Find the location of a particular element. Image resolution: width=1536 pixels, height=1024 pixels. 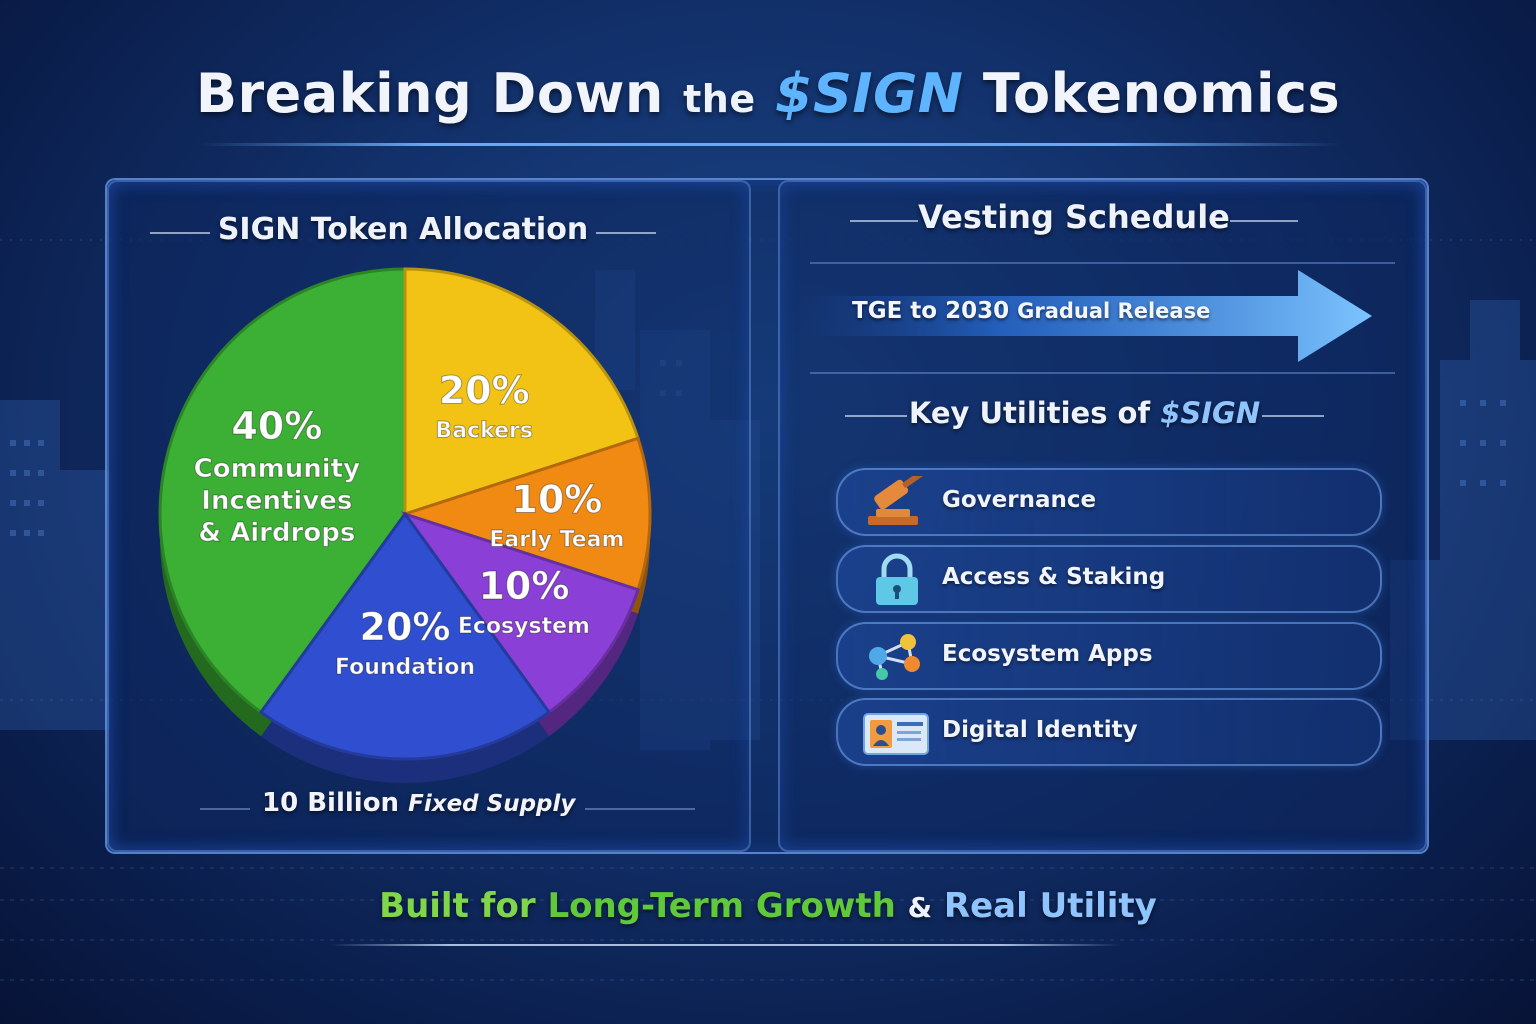

arrow-shape is located at coordinates (1086, 316).